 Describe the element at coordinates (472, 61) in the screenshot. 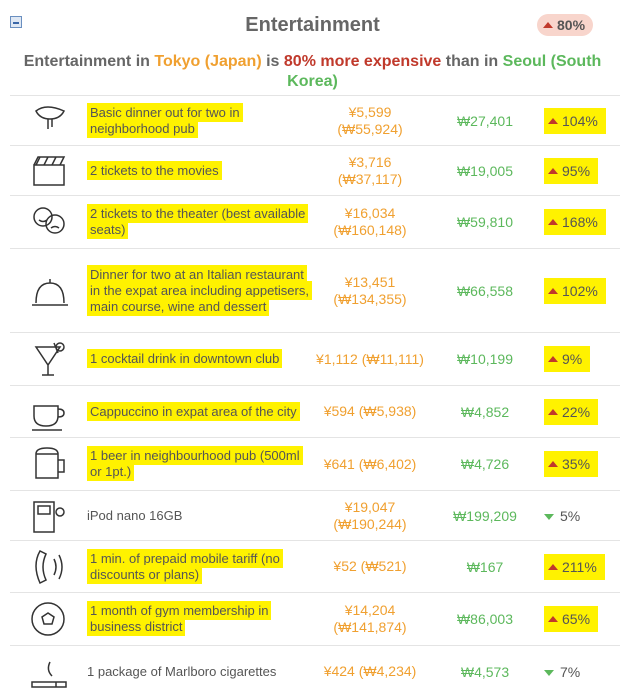

I see `summary-text: than in` at that location.